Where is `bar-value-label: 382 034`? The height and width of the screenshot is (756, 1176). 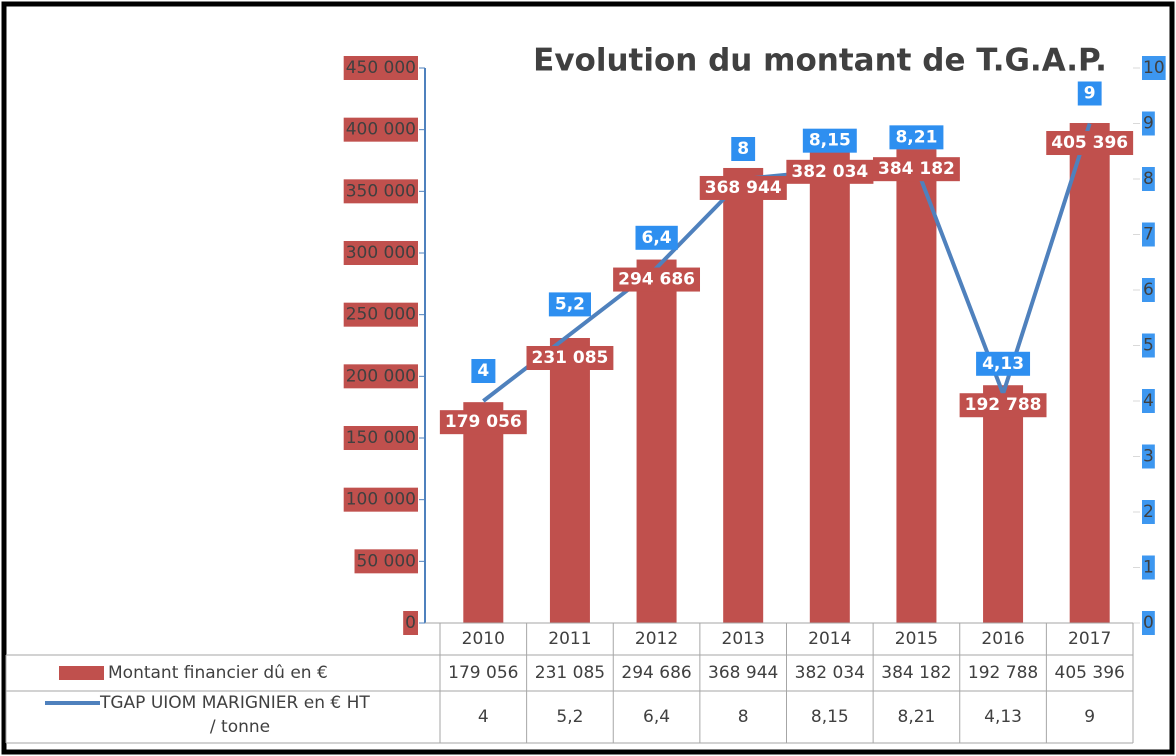 bar-value-label: 382 034 is located at coordinates (829, 172).